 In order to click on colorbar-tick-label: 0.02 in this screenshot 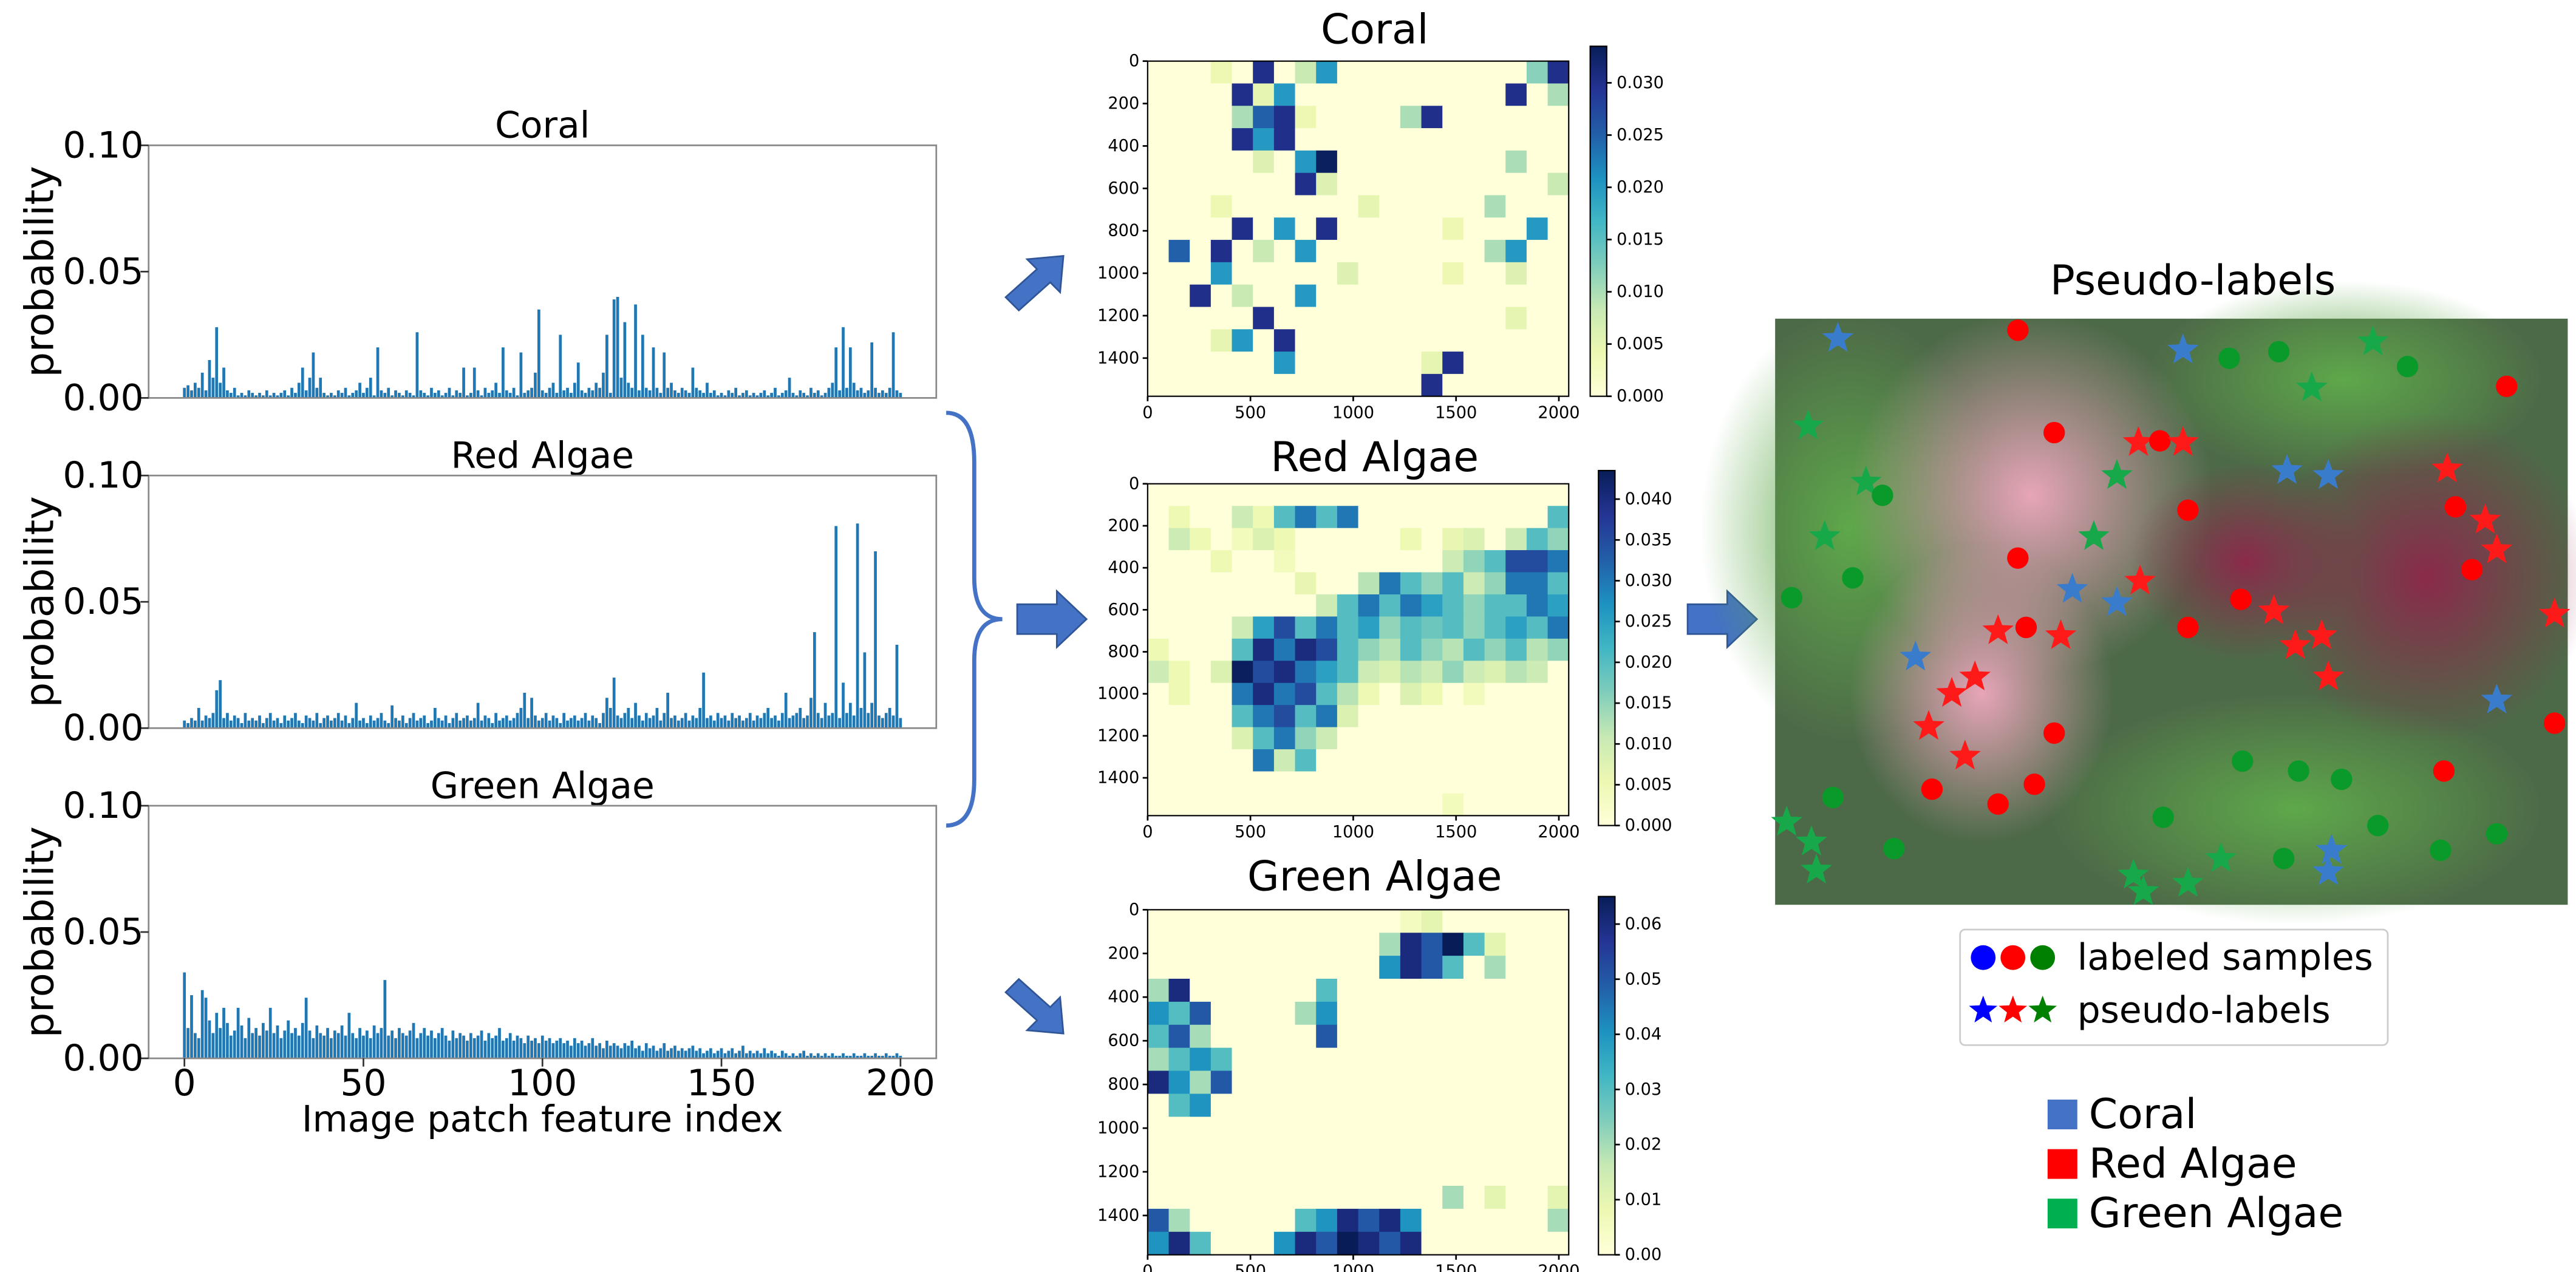, I will do `click(1644, 1144)`.